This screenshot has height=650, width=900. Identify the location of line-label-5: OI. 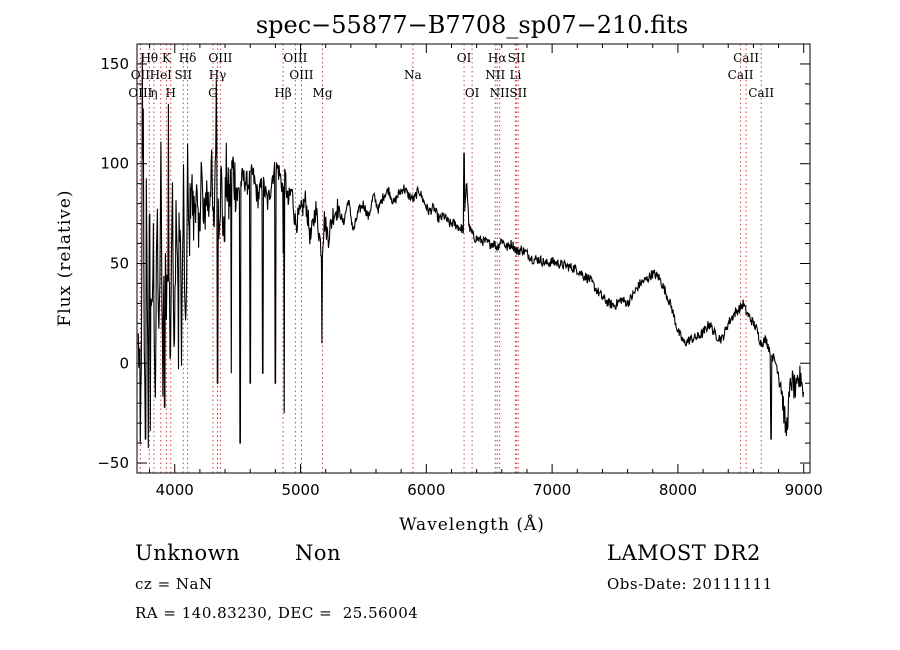
(464, 58).